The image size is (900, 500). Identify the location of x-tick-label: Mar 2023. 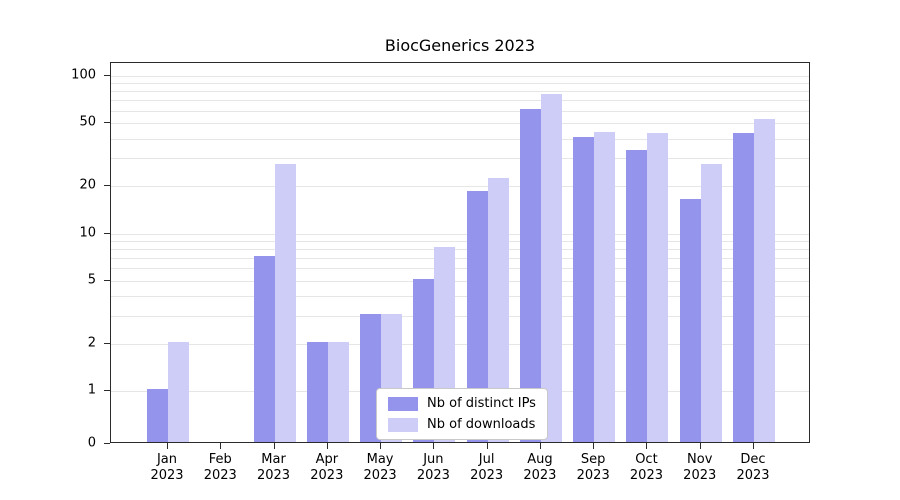
(274, 468).